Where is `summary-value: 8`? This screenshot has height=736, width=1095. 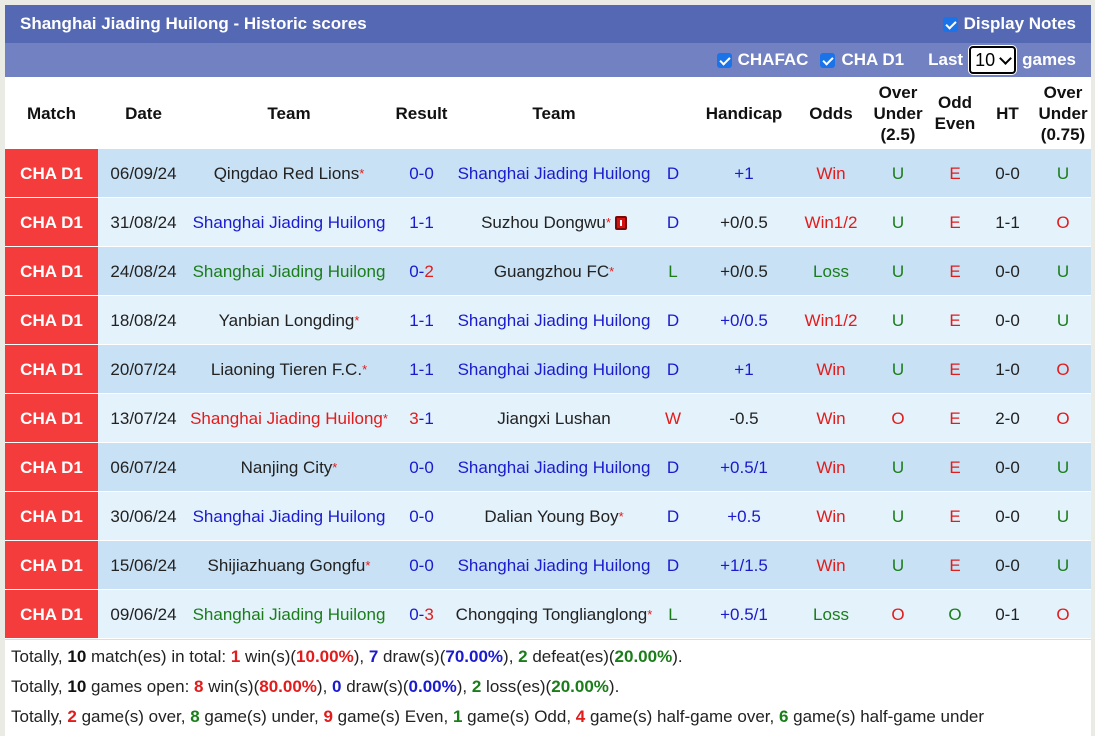
summary-value: 8 is located at coordinates (195, 716).